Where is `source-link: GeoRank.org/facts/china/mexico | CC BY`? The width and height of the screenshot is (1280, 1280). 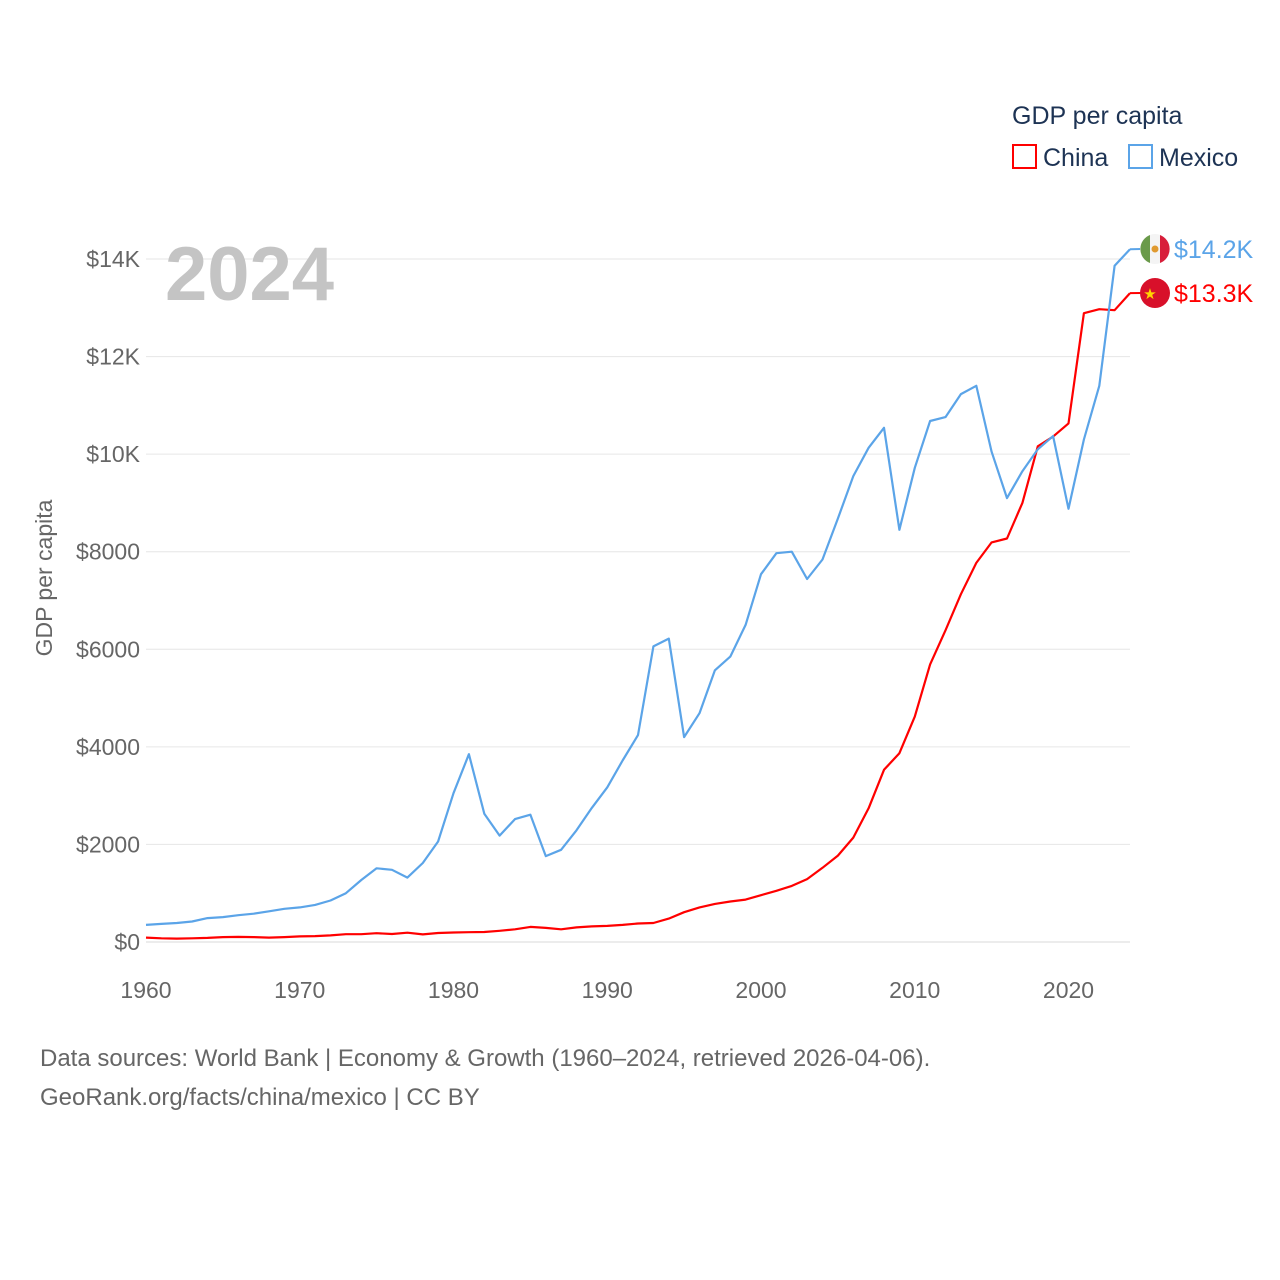 source-link: GeoRank.org/facts/china/mexico | CC BY is located at coordinates (260, 1097).